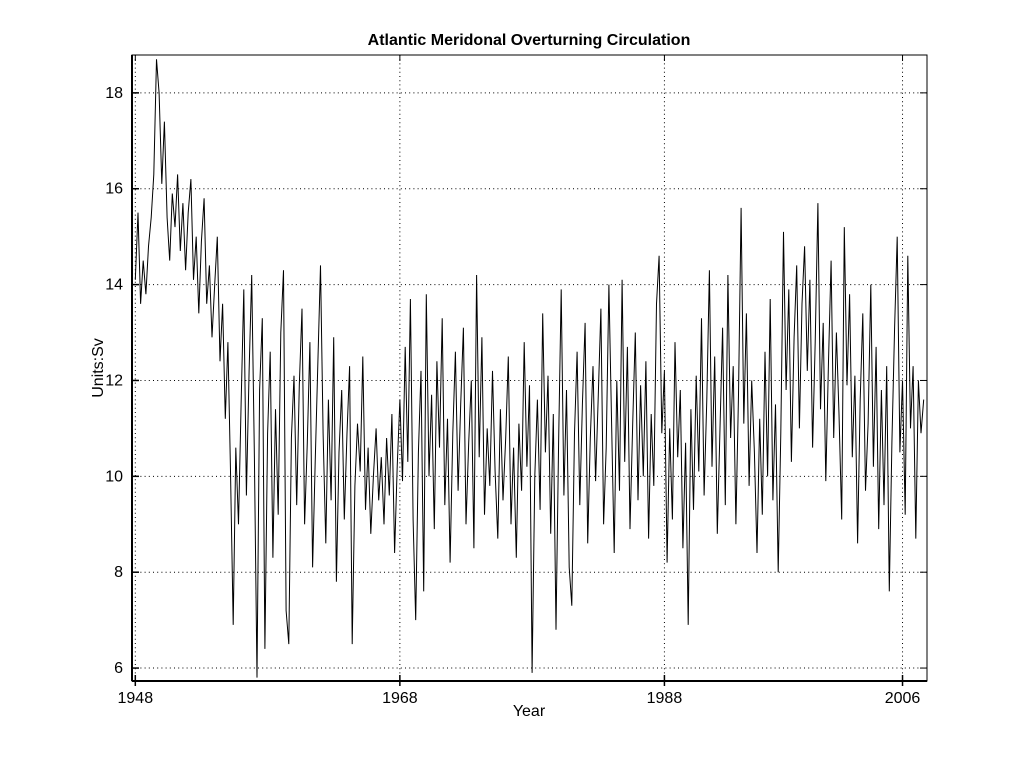  What do you see at coordinates (114, 93) in the screenshot?
I see `y-tick-label: 18` at bounding box center [114, 93].